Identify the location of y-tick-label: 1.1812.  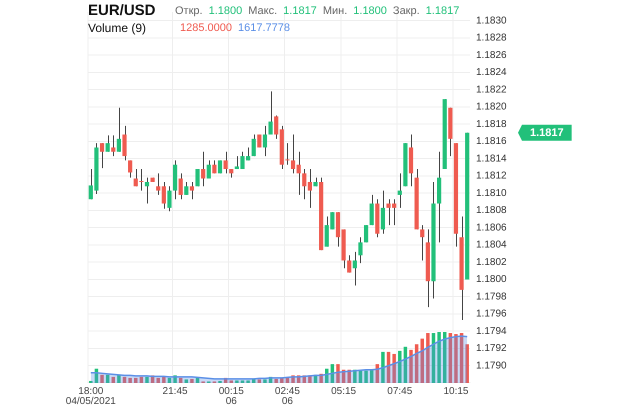
(492, 176).